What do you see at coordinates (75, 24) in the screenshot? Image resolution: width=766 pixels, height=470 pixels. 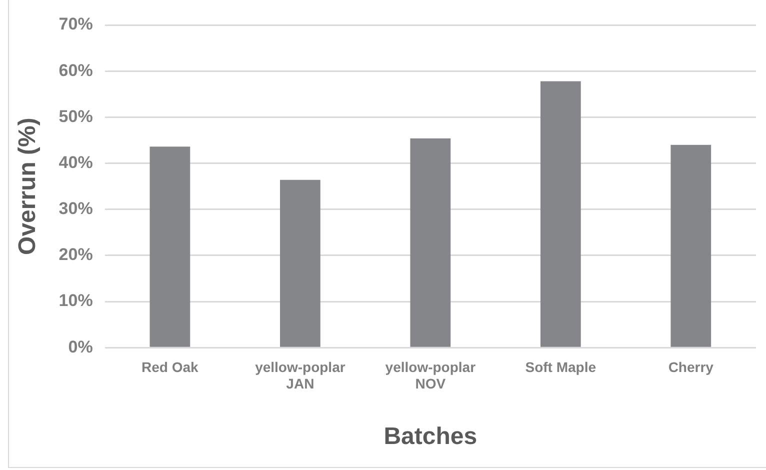 I see `y-tick-label: 70%` at bounding box center [75, 24].